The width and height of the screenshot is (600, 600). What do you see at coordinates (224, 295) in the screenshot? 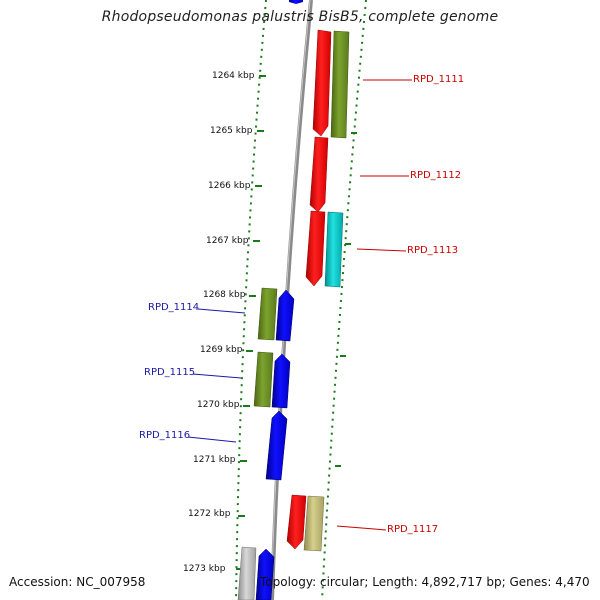
I see `tick-label: 1268 kbp` at bounding box center [224, 295].